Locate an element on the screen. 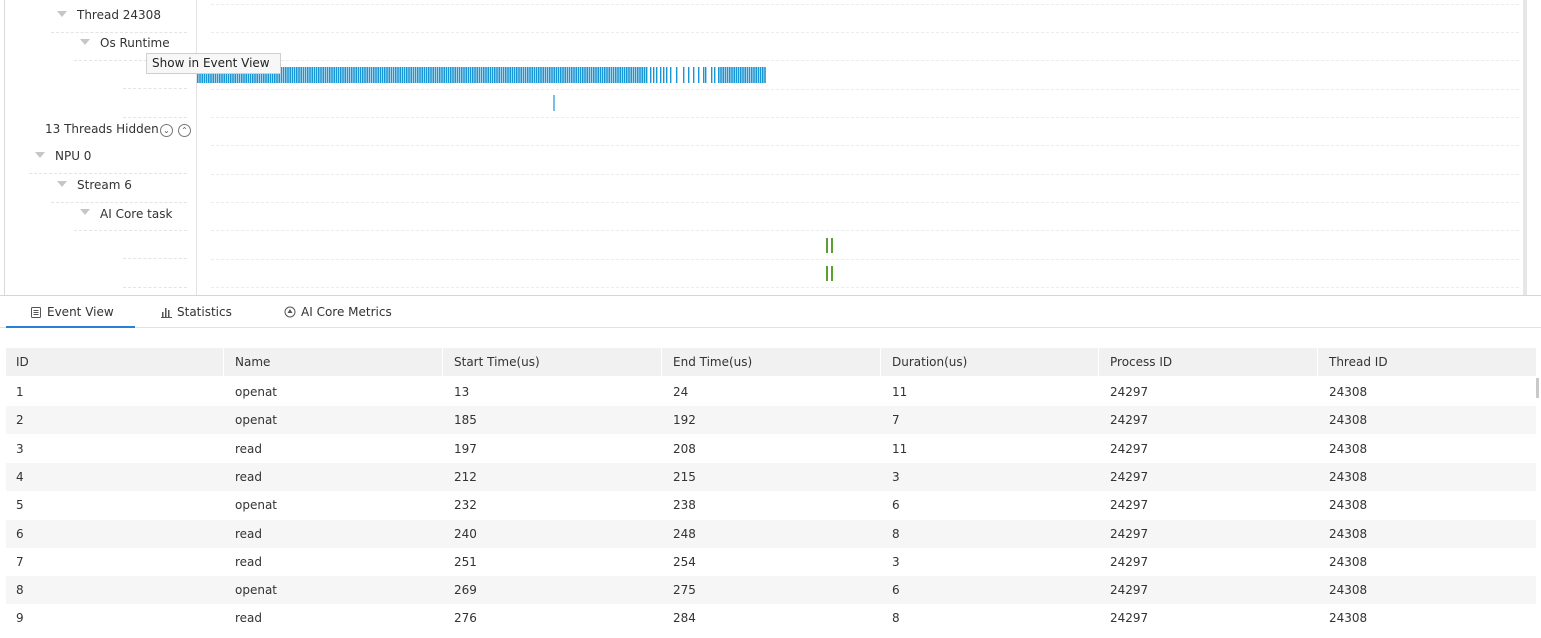 The width and height of the screenshot is (1541, 638). tree-row-npu: NPU 0 is located at coordinates (98, 159).